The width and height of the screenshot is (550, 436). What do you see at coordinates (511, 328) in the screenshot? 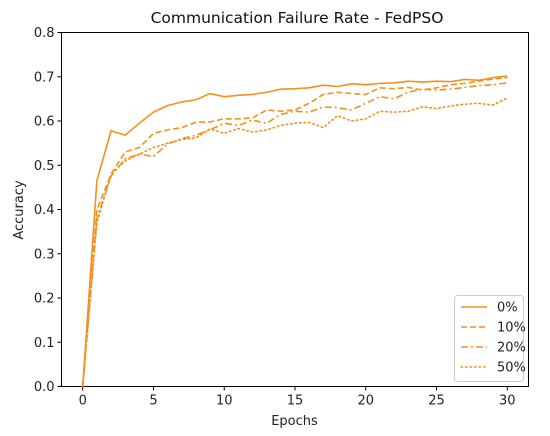
I see `legend-label-2: 10%` at bounding box center [511, 328].